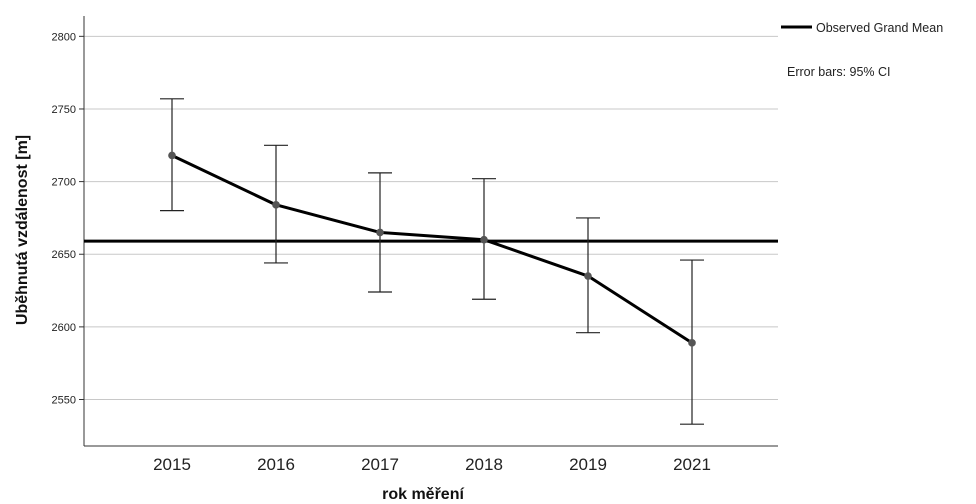  Describe the element at coordinates (692, 464) in the screenshot. I see `x-tick-label-2021: 2021` at that location.